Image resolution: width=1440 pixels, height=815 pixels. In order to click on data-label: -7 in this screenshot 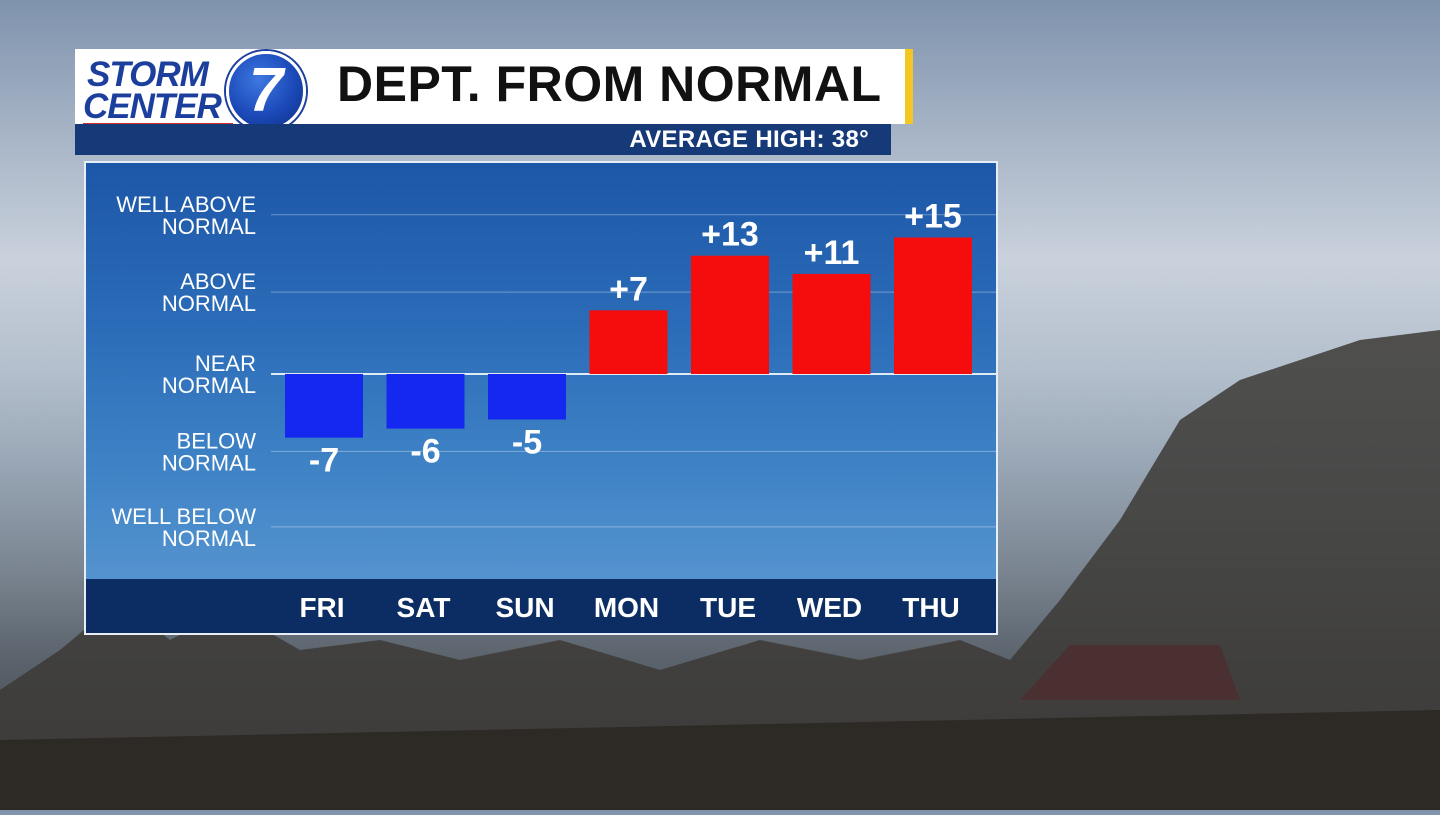, I will do `click(324, 461)`.